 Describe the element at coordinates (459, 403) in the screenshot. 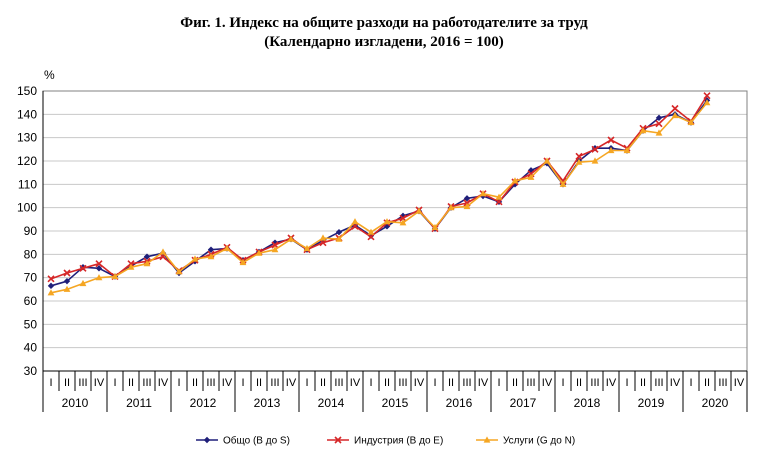

I see `x-year-label: 2016` at that location.